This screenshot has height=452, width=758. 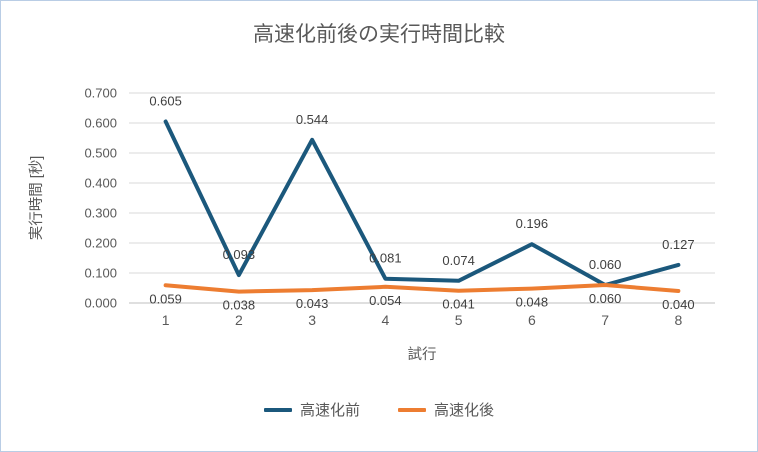 What do you see at coordinates (532, 223) in the screenshot?
I see `data-label: 0.196` at bounding box center [532, 223].